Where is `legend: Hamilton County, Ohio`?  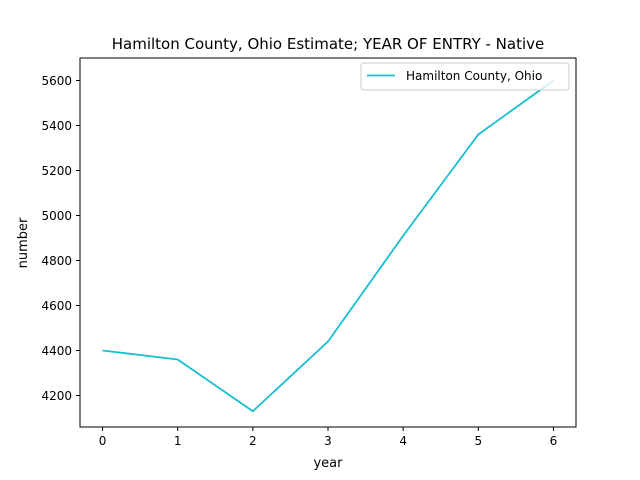
legend: Hamilton County, Ohio is located at coordinates (465, 76).